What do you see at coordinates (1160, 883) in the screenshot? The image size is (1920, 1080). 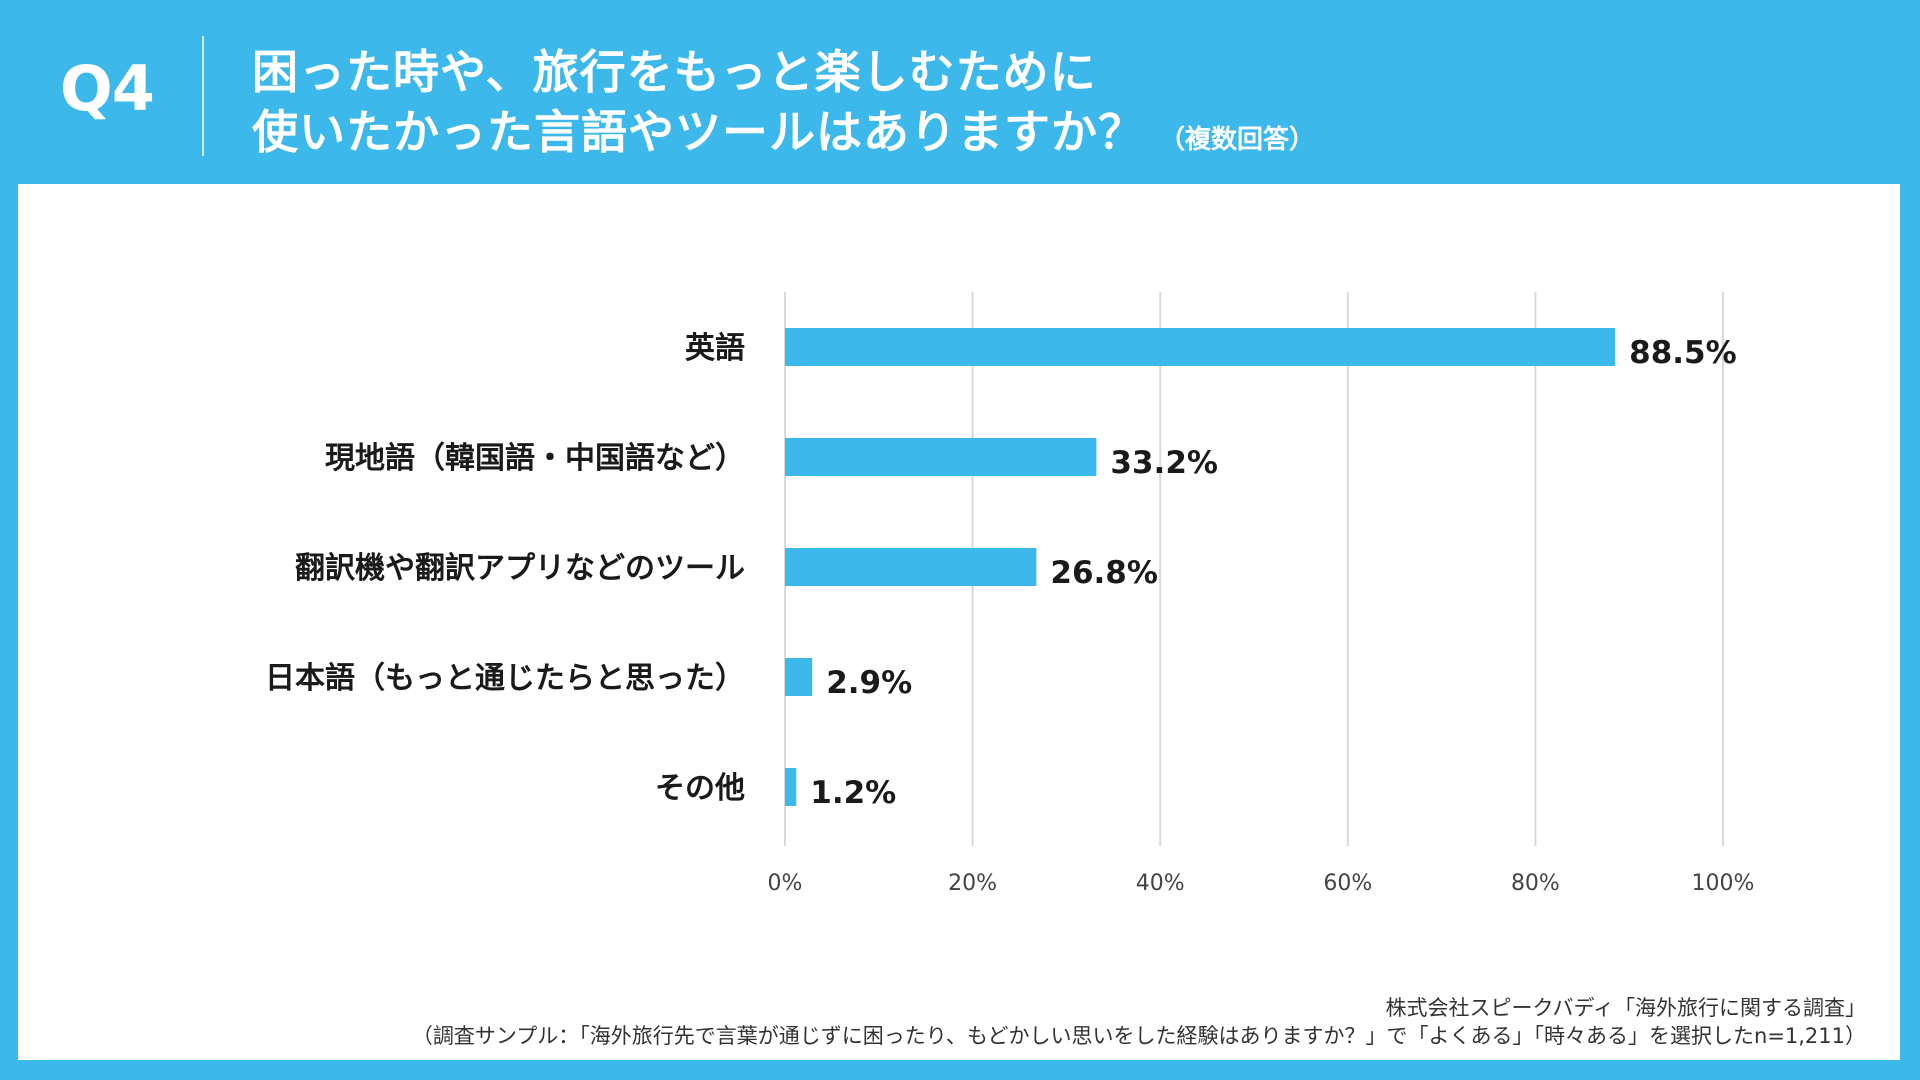 I see `x-tick-label: 40%` at bounding box center [1160, 883].